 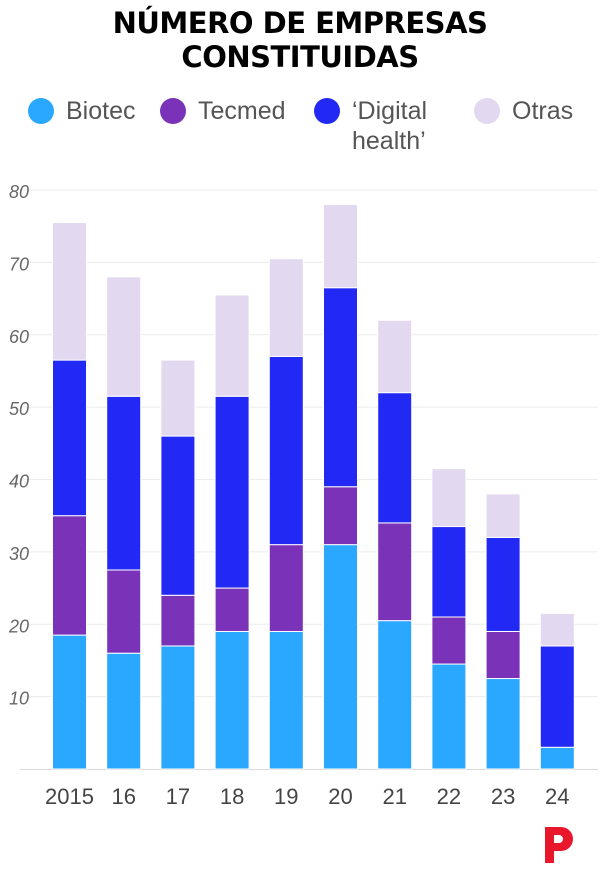 I want to click on legend-item-otras: Otras, so click(x=523, y=111).